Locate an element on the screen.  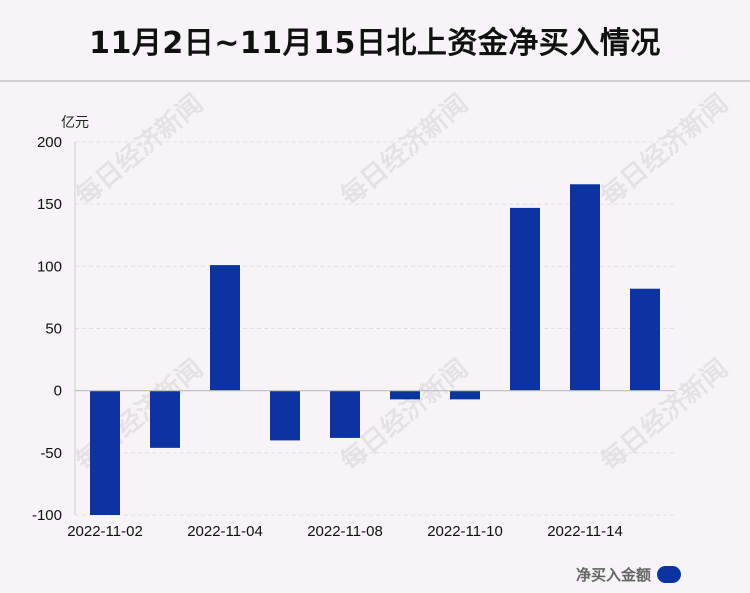
x-tick-label: 2022-11-10 is located at coordinates (465, 531).